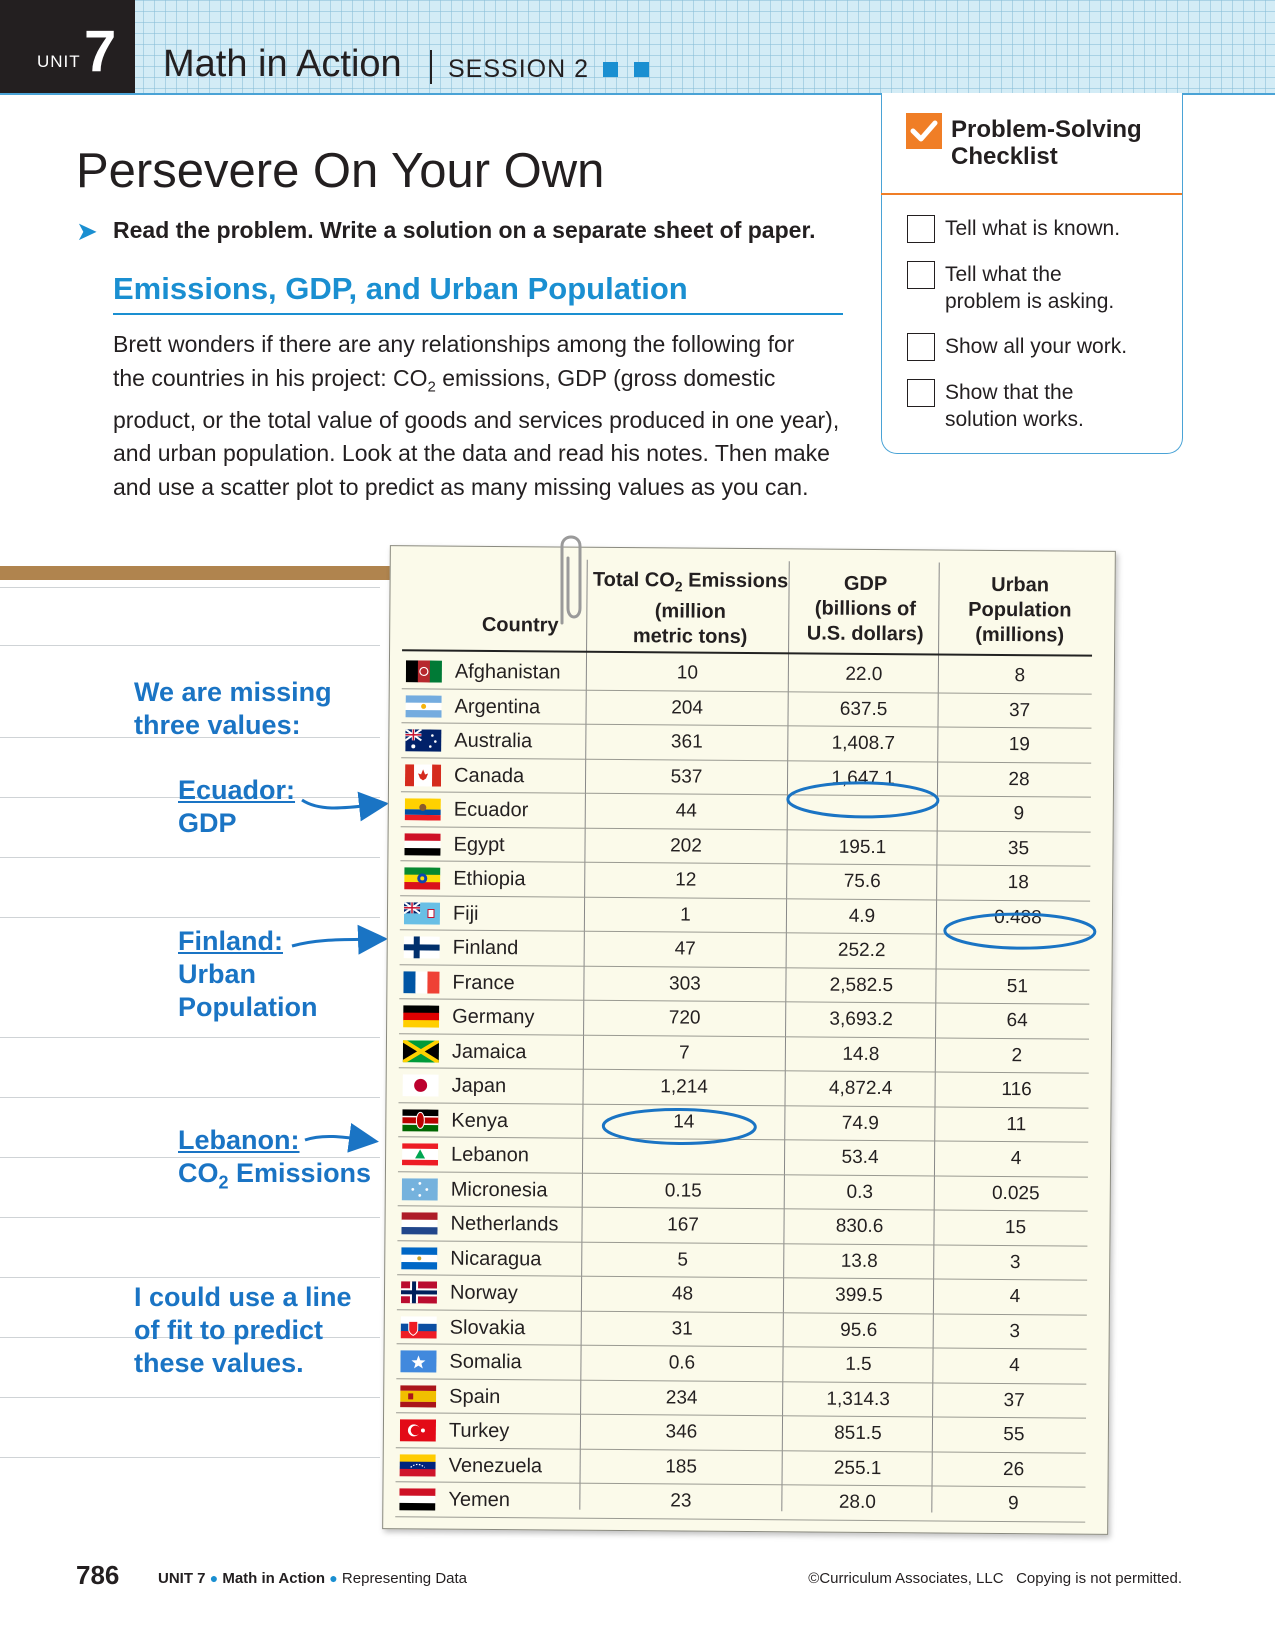  Describe the element at coordinates (751, 778) in the screenshot. I see `table-row: Canada 537 1,647.1 28` at that location.